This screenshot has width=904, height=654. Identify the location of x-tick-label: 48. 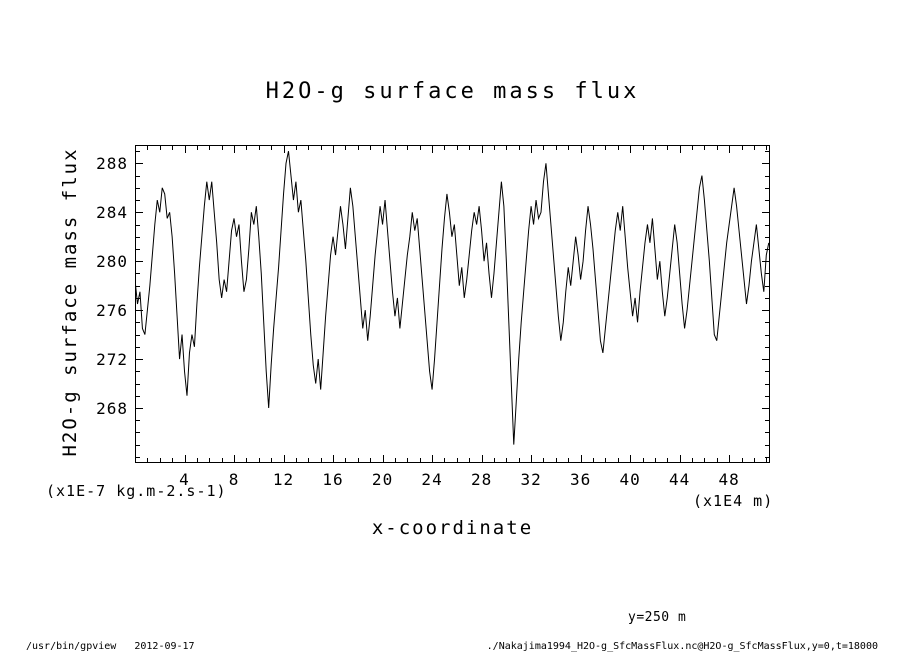
(729, 479).